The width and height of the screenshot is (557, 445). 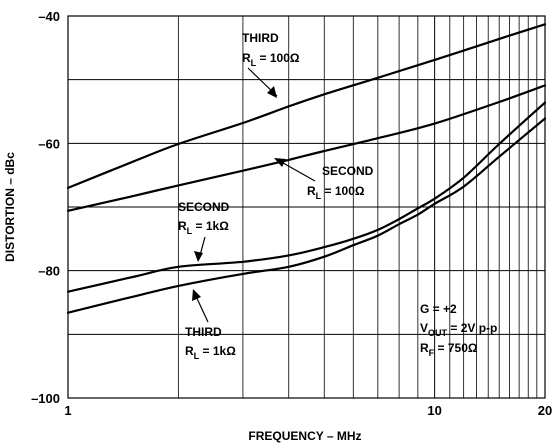 I want to click on annotation-third-1k-load: RL = 1kΩ, so click(x=210, y=352).